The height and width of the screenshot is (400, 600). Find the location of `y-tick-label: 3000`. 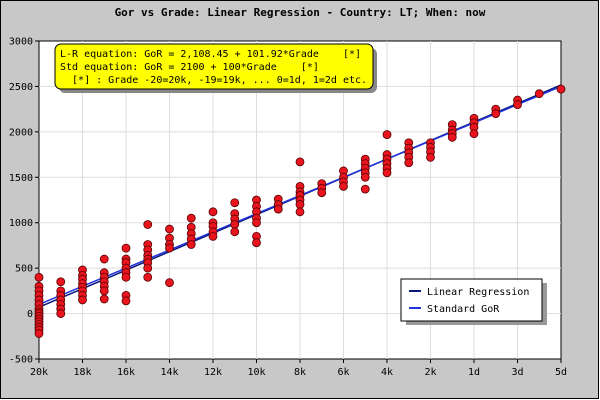

y-tick-label: 3000 is located at coordinates (21, 42).